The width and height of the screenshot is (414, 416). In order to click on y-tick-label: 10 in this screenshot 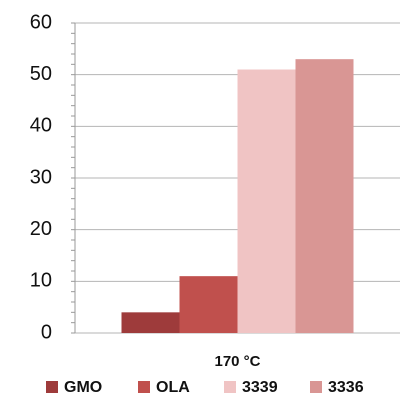, I will do `click(41, 281)`.